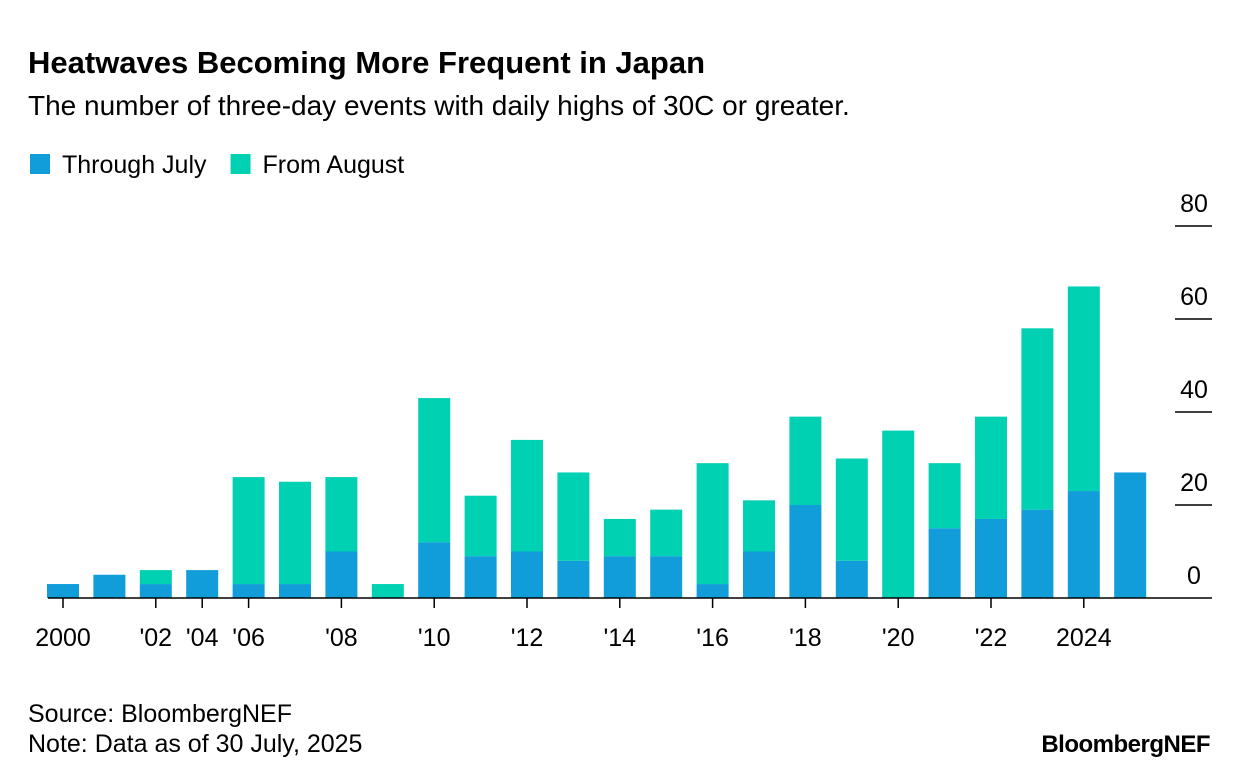 This screenshot has height=782, width=1240. Describe the element at coordinates (134, 165) in the screenshot. I see `legend-label: Through July` at that location.